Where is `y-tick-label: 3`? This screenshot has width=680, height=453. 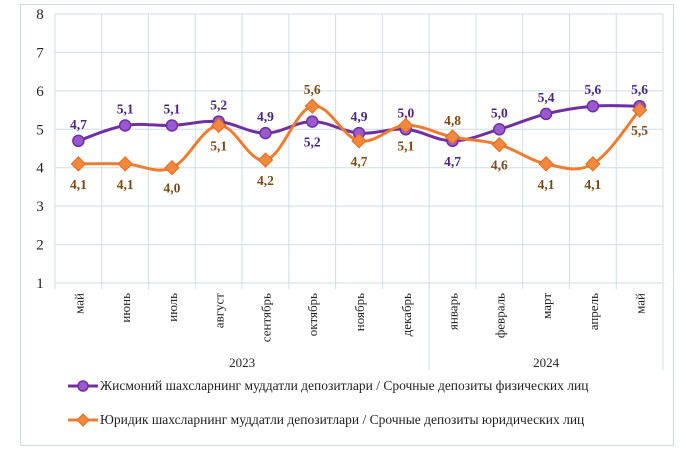 y-tick-label: 3 is located at coordinates (40, 207).